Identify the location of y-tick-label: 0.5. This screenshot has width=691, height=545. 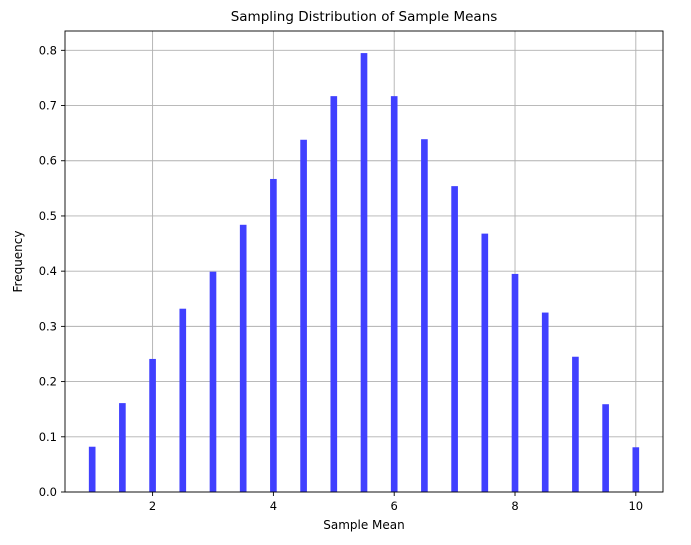
(48, 216).